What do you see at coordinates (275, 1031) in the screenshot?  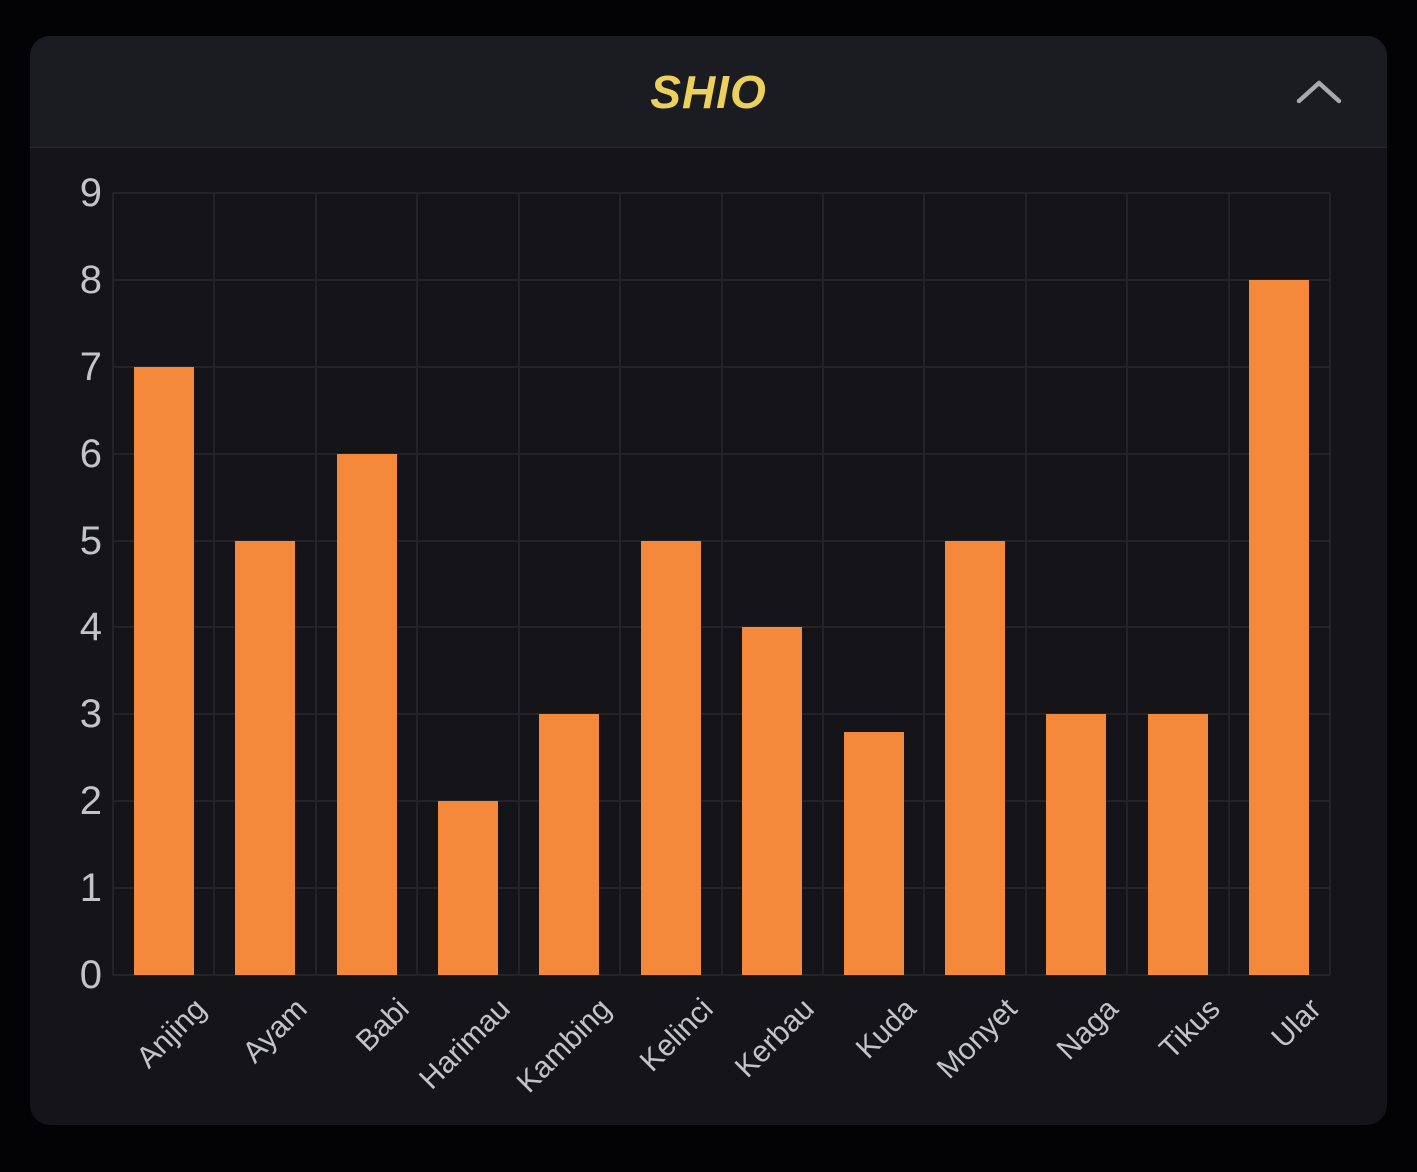 I see `x-tick-label: Ayam` at bounding box center [275, 1031].